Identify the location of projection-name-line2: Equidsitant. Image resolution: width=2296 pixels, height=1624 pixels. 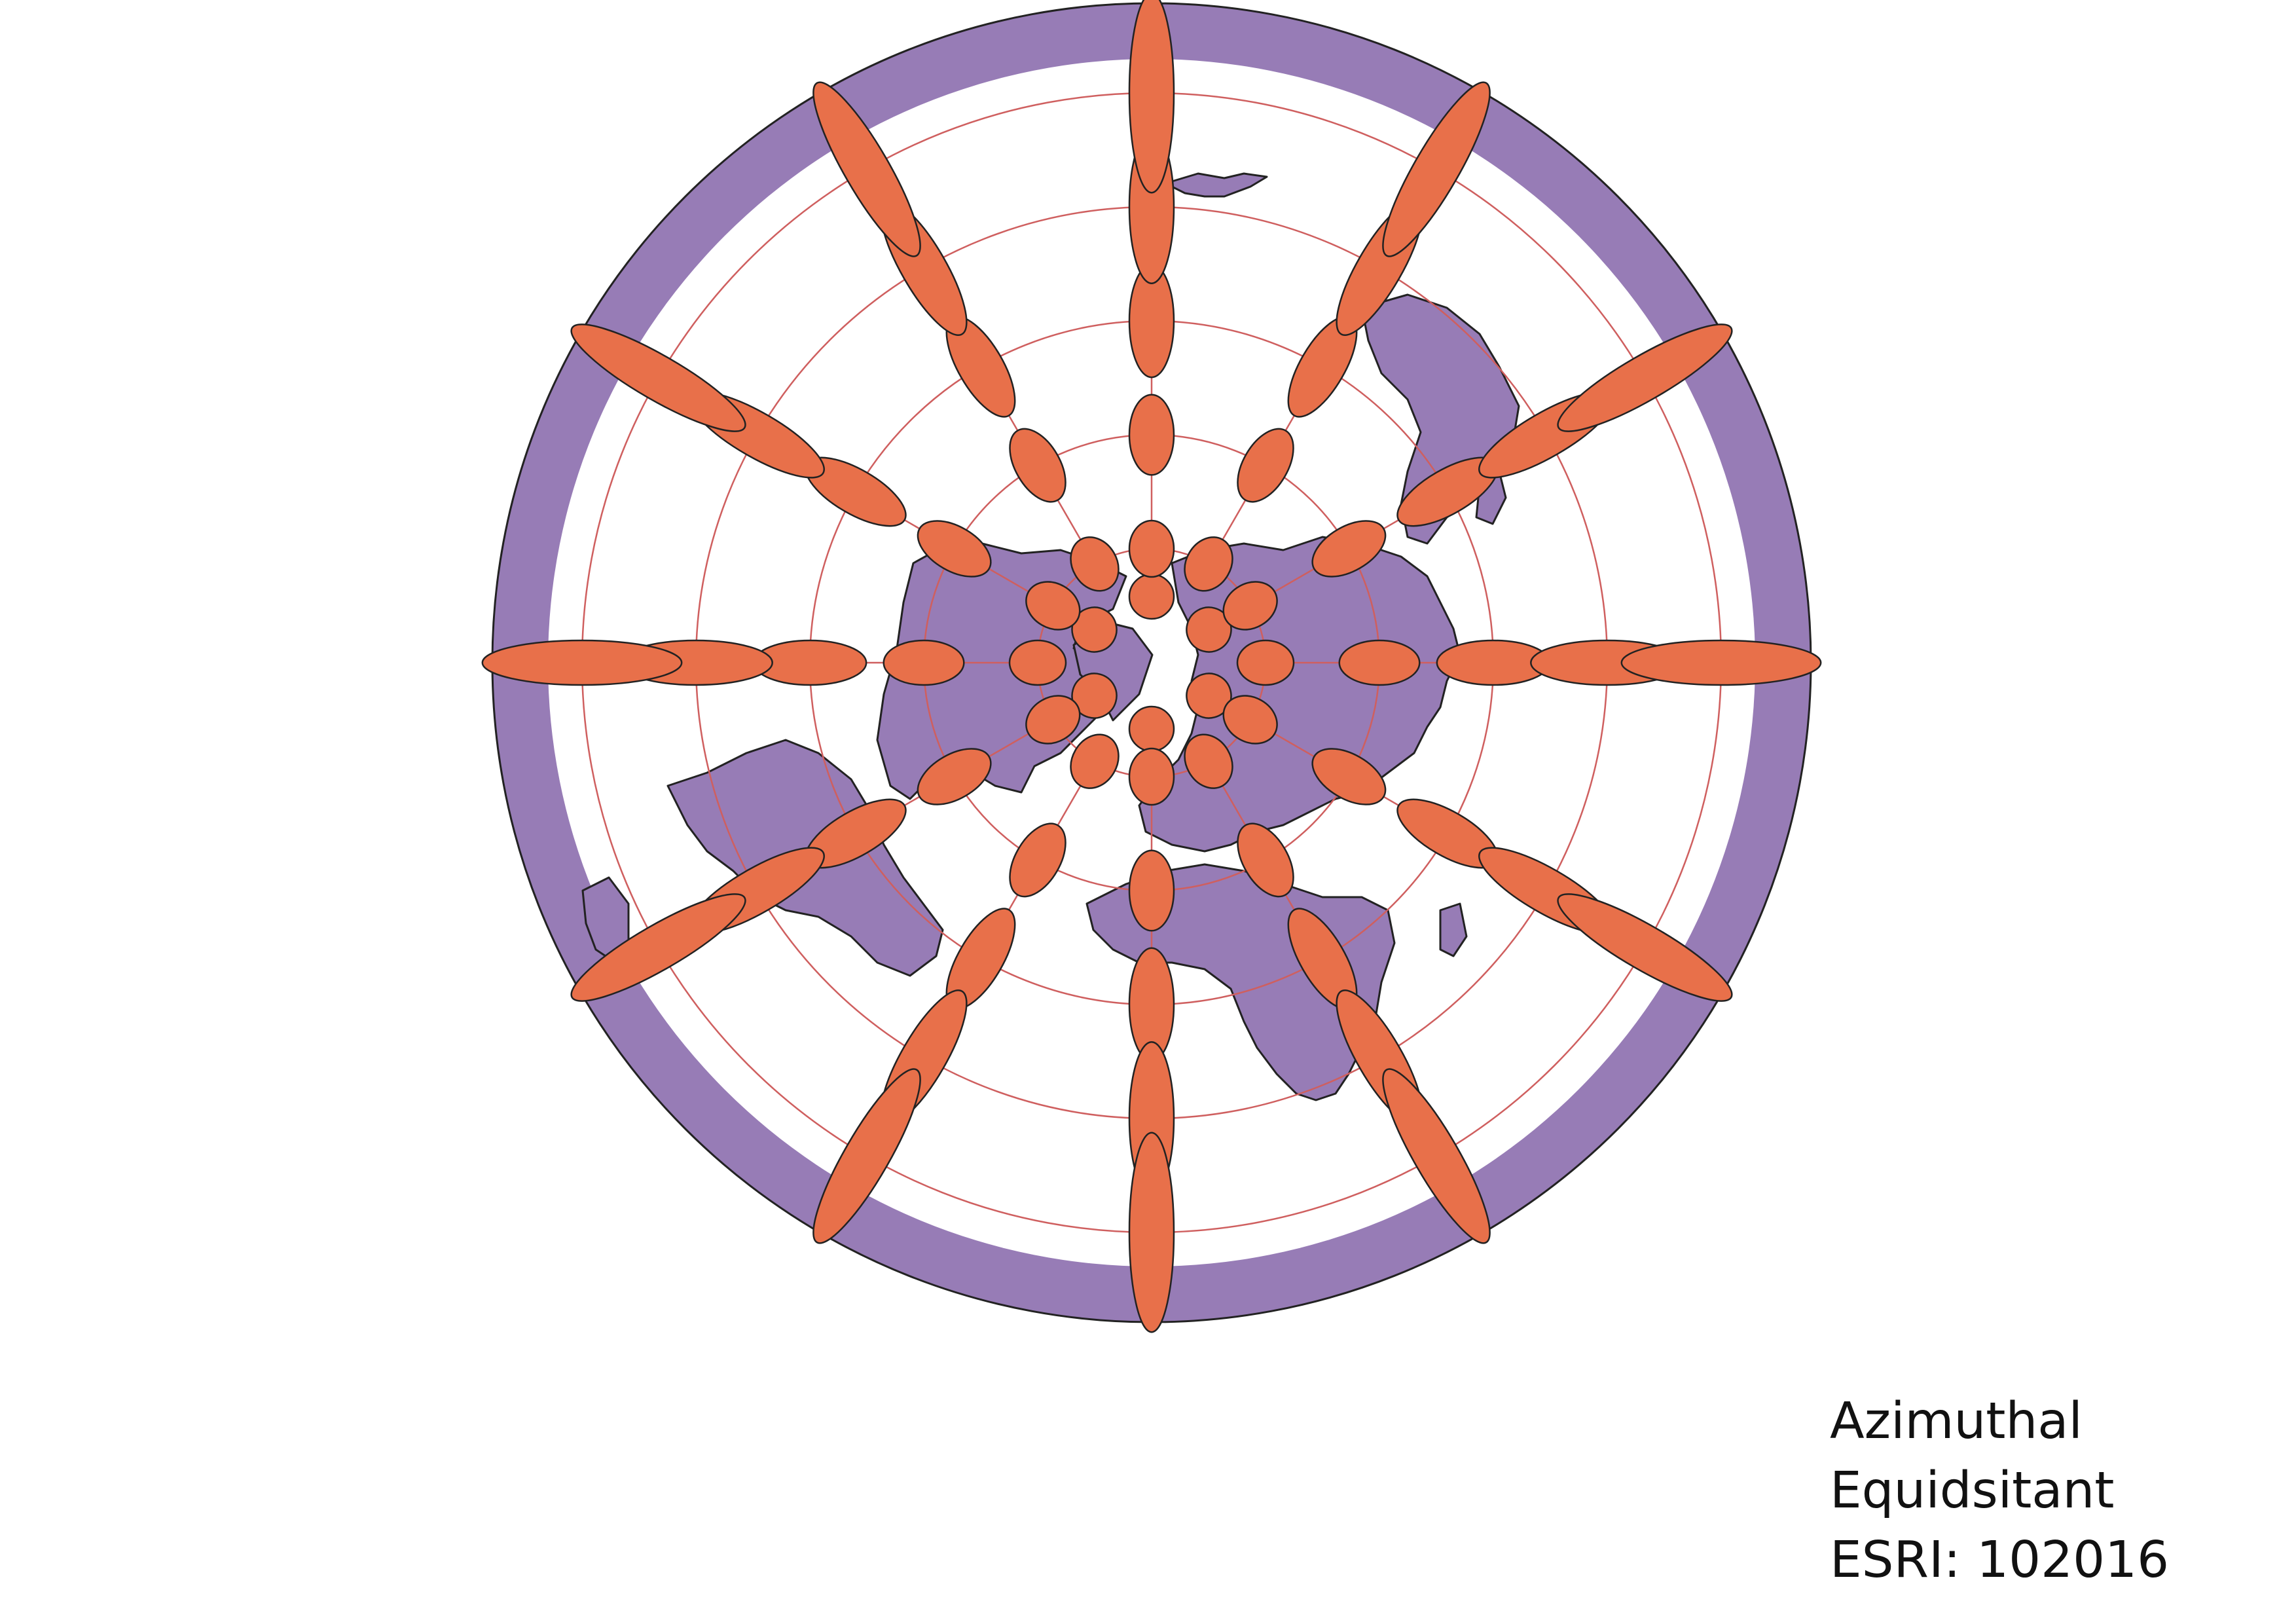
(1972, 1491).